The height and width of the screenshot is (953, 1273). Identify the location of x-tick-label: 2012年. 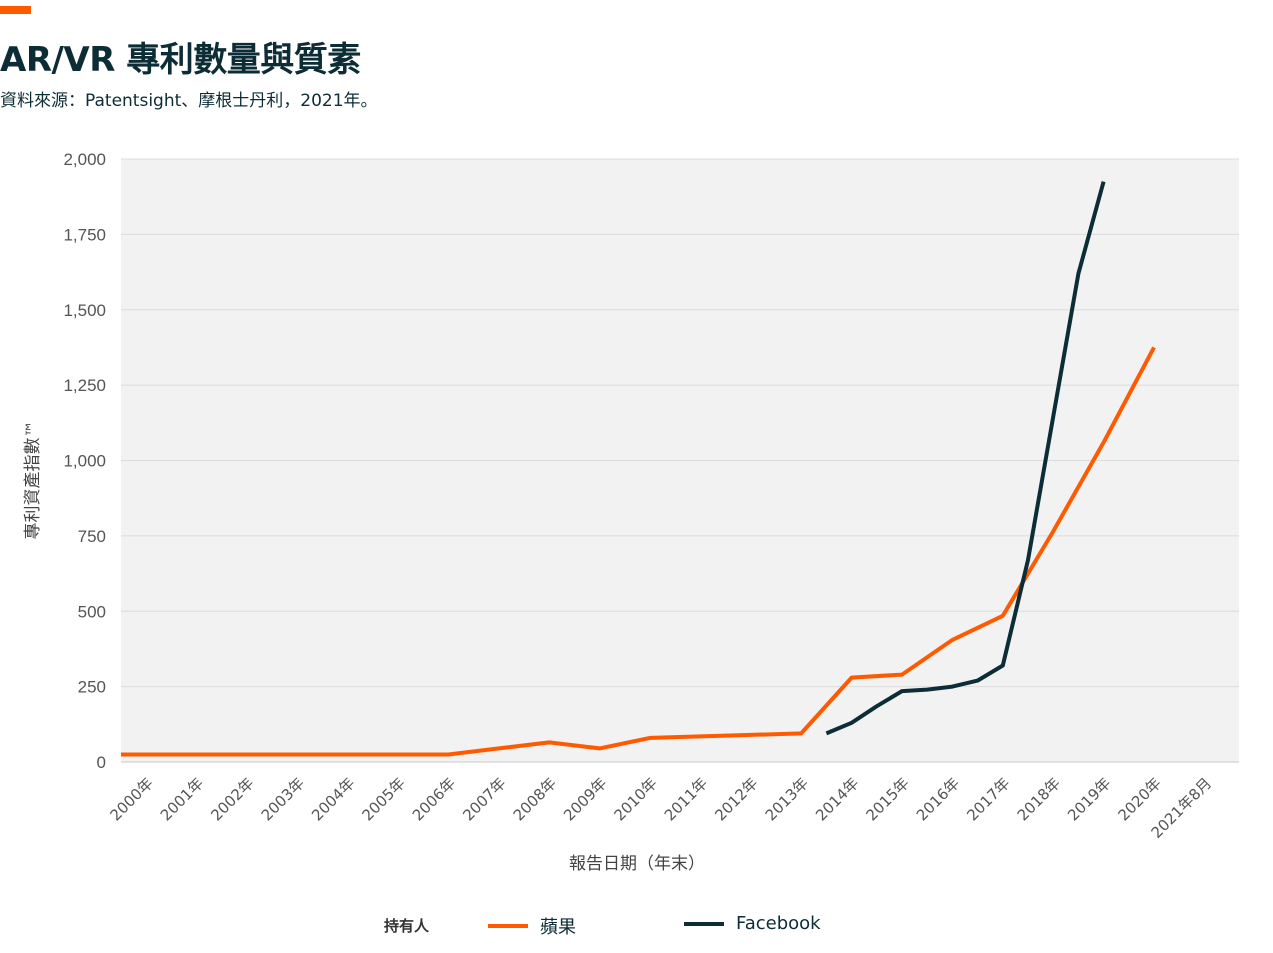
(736, 799).